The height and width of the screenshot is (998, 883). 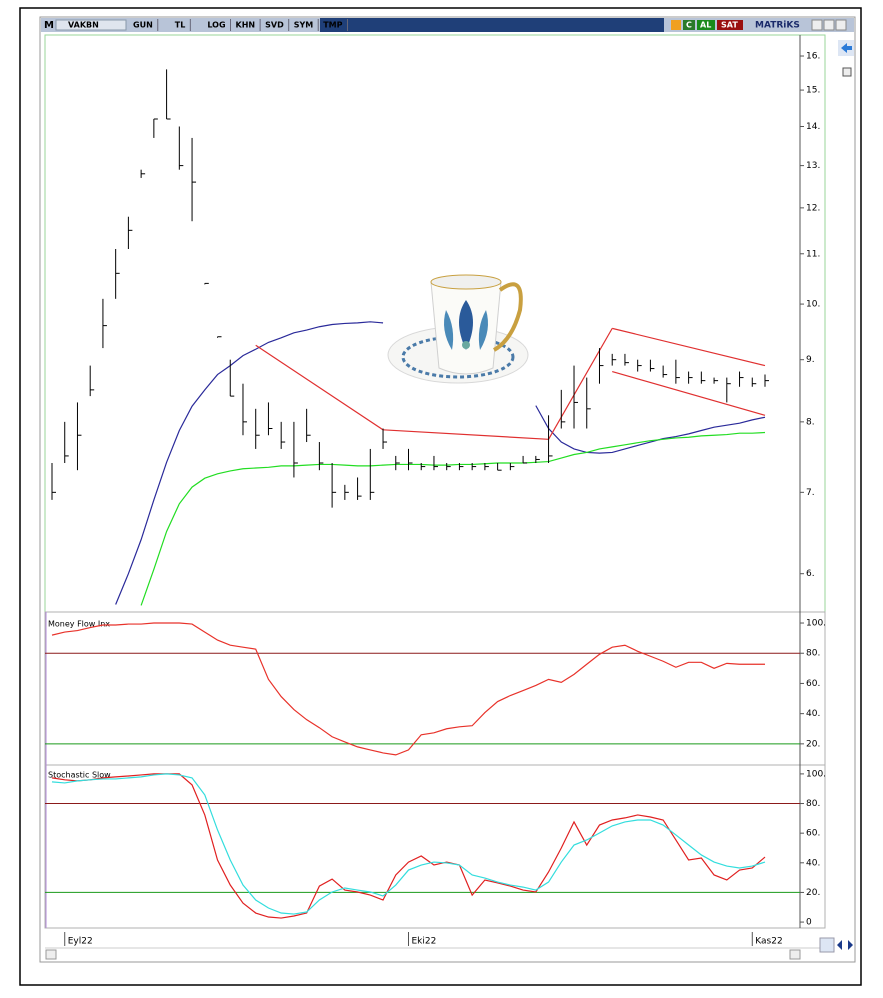 I want to click on x-tick-label: Eki22, so click(x=424, y=942).